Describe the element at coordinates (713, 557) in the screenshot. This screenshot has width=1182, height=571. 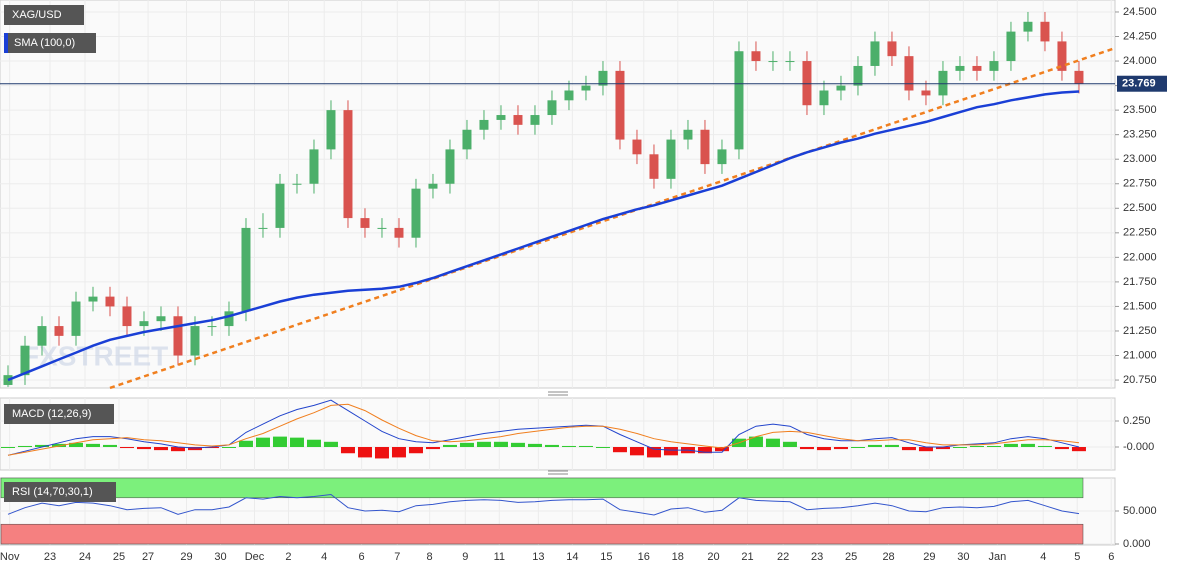
I see `x-tick-label: 20` at that location.